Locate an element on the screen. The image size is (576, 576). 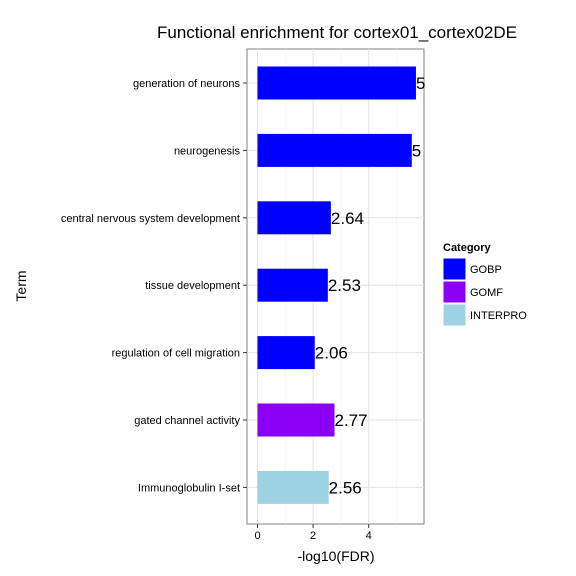
x-axis-title: -log10(FDR) is located at coordinates (335, 556).